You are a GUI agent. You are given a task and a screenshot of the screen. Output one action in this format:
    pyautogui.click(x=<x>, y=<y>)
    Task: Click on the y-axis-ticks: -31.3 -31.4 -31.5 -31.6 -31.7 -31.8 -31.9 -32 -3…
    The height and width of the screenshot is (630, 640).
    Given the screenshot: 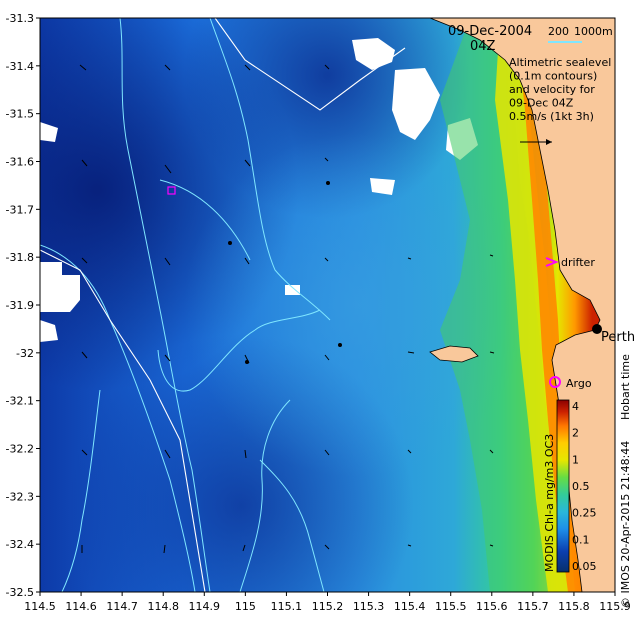 What is the action you would take?
    pyautogui.click(x=23, y=305)
    